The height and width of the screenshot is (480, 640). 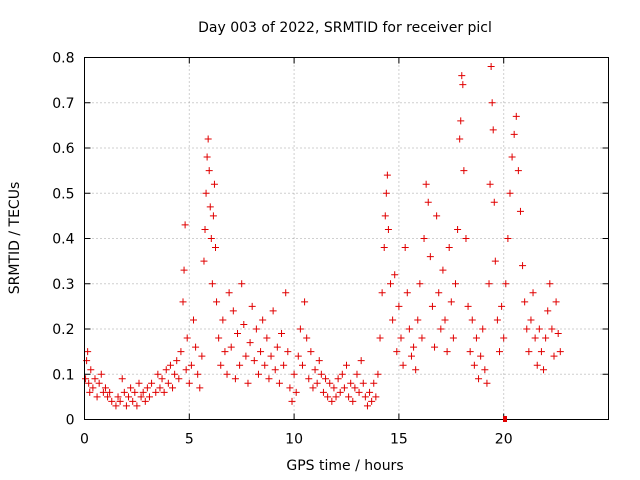 What do you see at coordinates (294, 440) in the screenshot?
I see `x-tick-label: 10` at bounding box center [294, 440].